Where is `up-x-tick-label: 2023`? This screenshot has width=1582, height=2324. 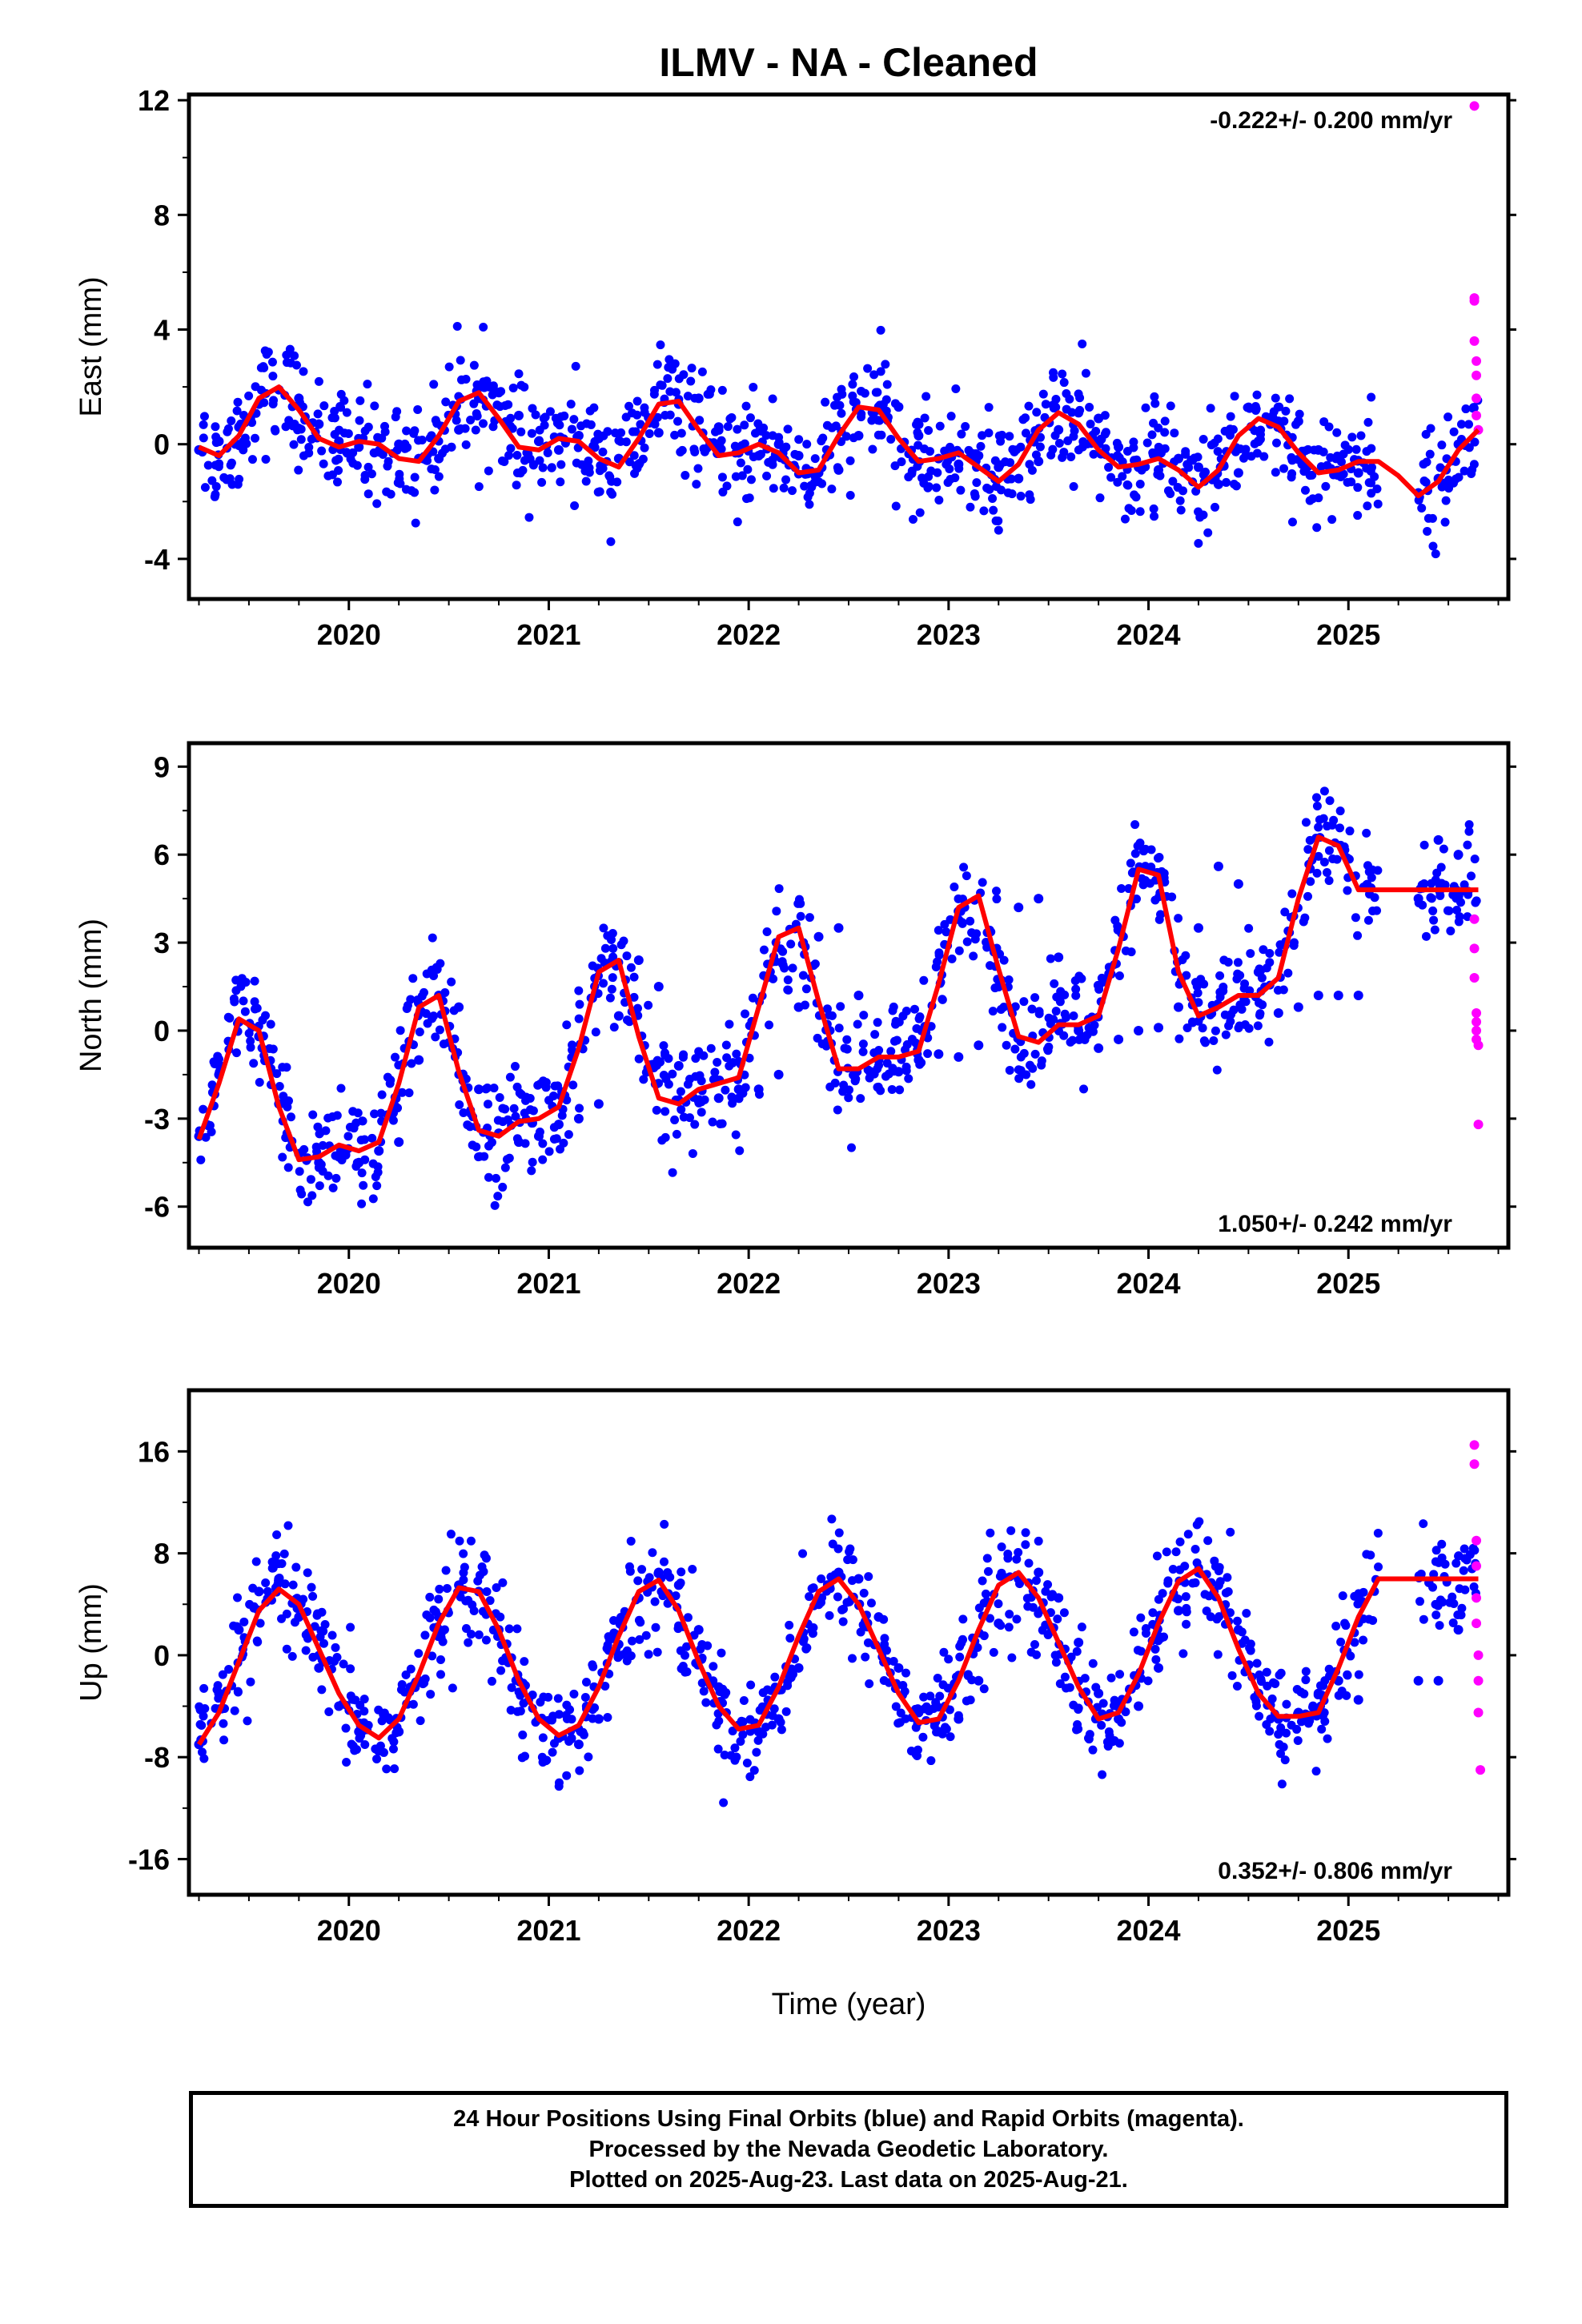
up-x-tick-label: 2023 is located at coordinates (949, 1930).